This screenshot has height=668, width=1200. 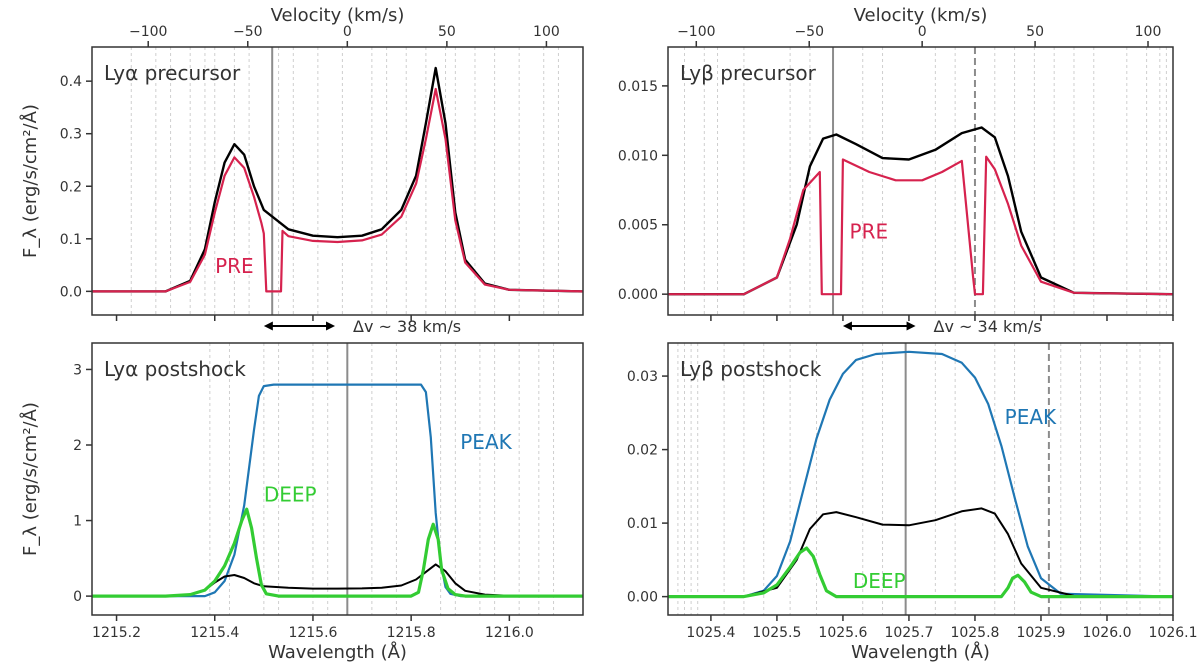 What do you see at coordinates (638, 156) in the screenshot?
I see `y-tick-label: 0.010` at bounding box center [638, 156].